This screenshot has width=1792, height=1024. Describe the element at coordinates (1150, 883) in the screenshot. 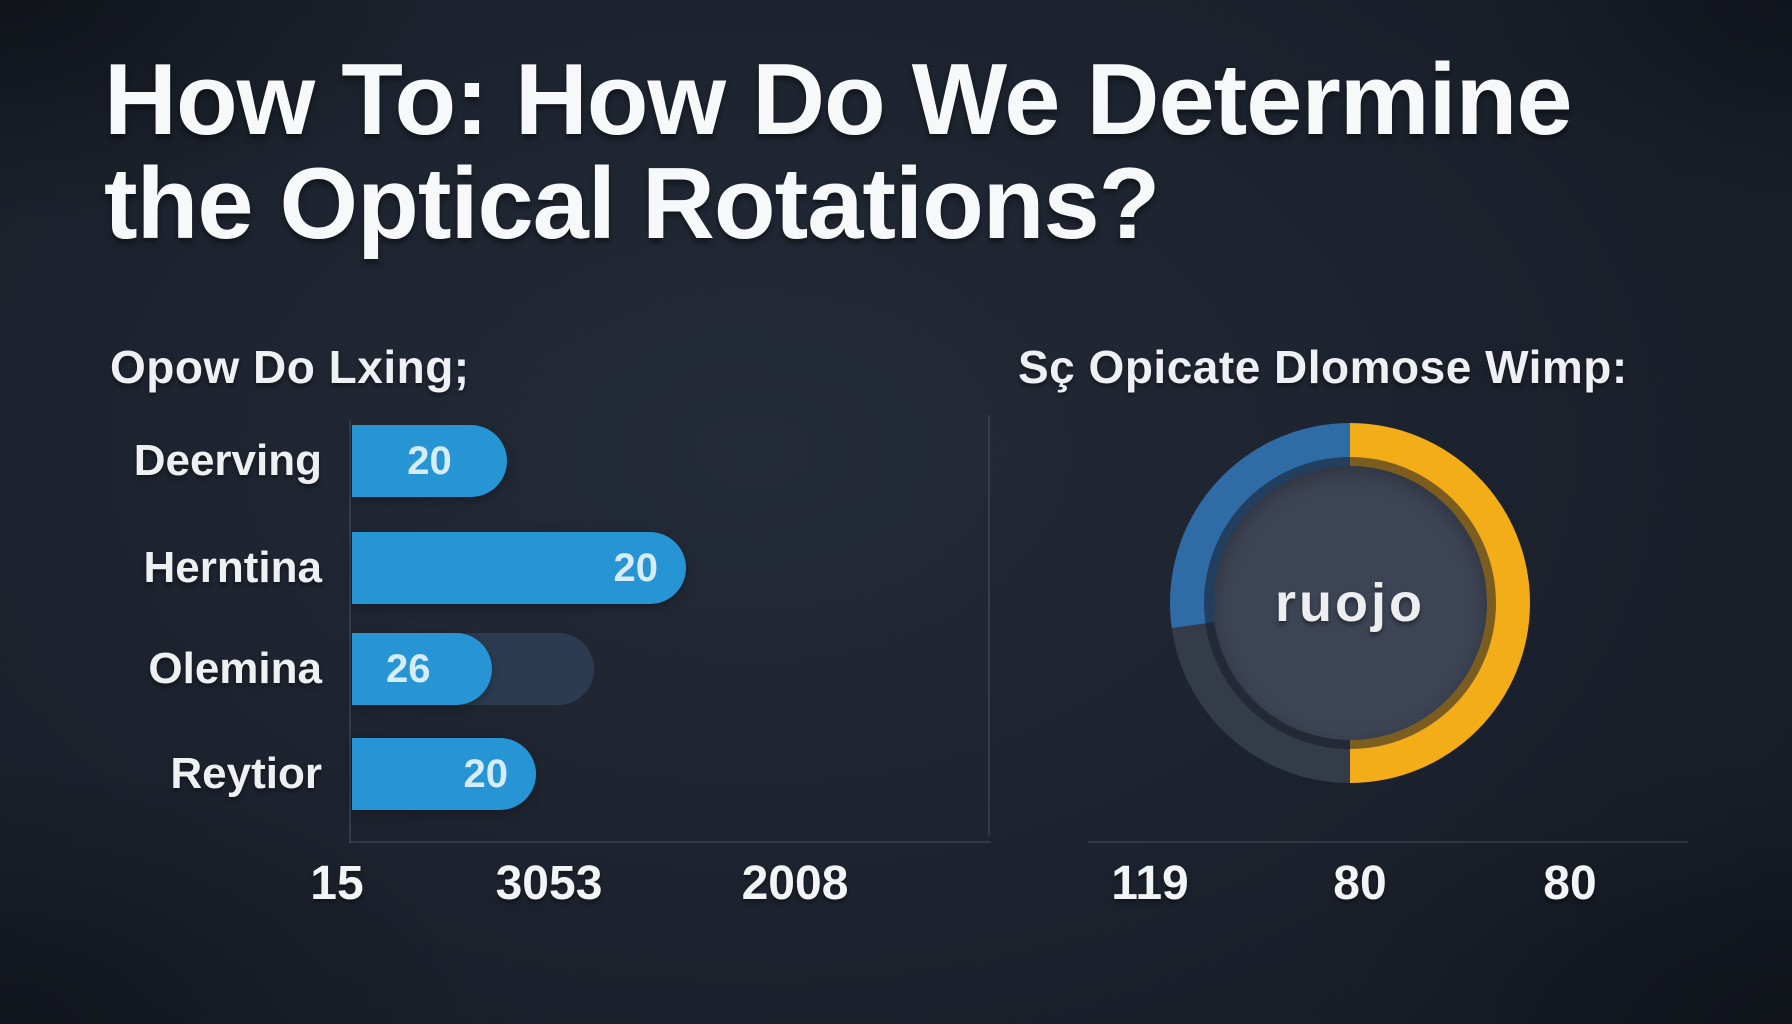

I see `x-tick-label: 119` at that location.